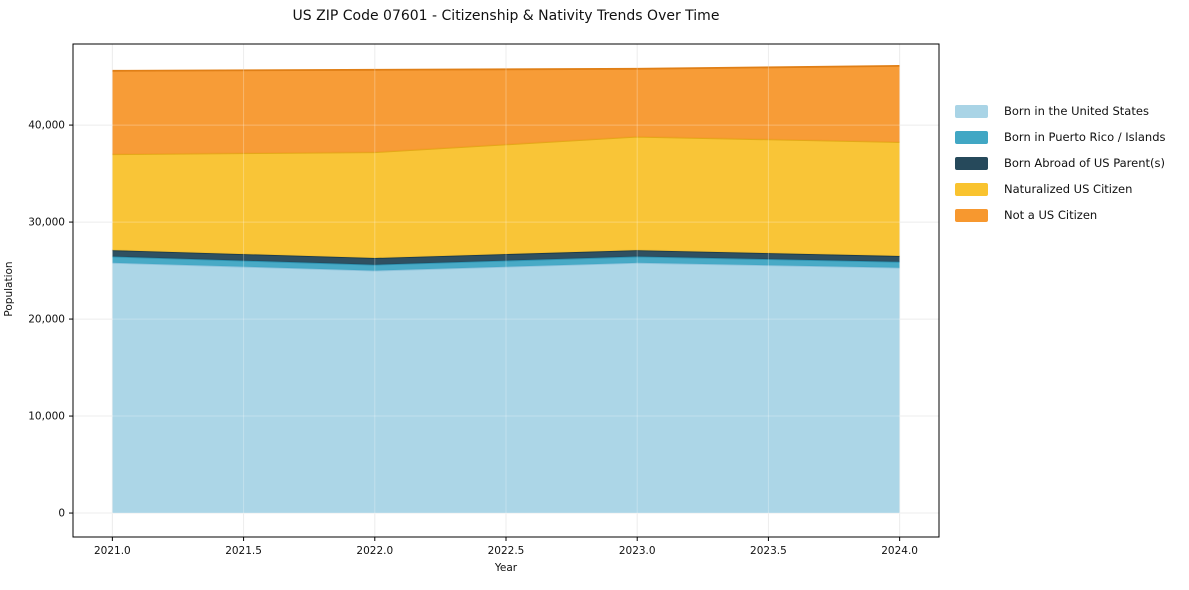 Image resolution: width=1189 pixels, height=590 pixels. What do you see at coordinates (637, 551) in the screenshot?
I see `x-tick-label: 2023.0` at bounding box center [637, 551].